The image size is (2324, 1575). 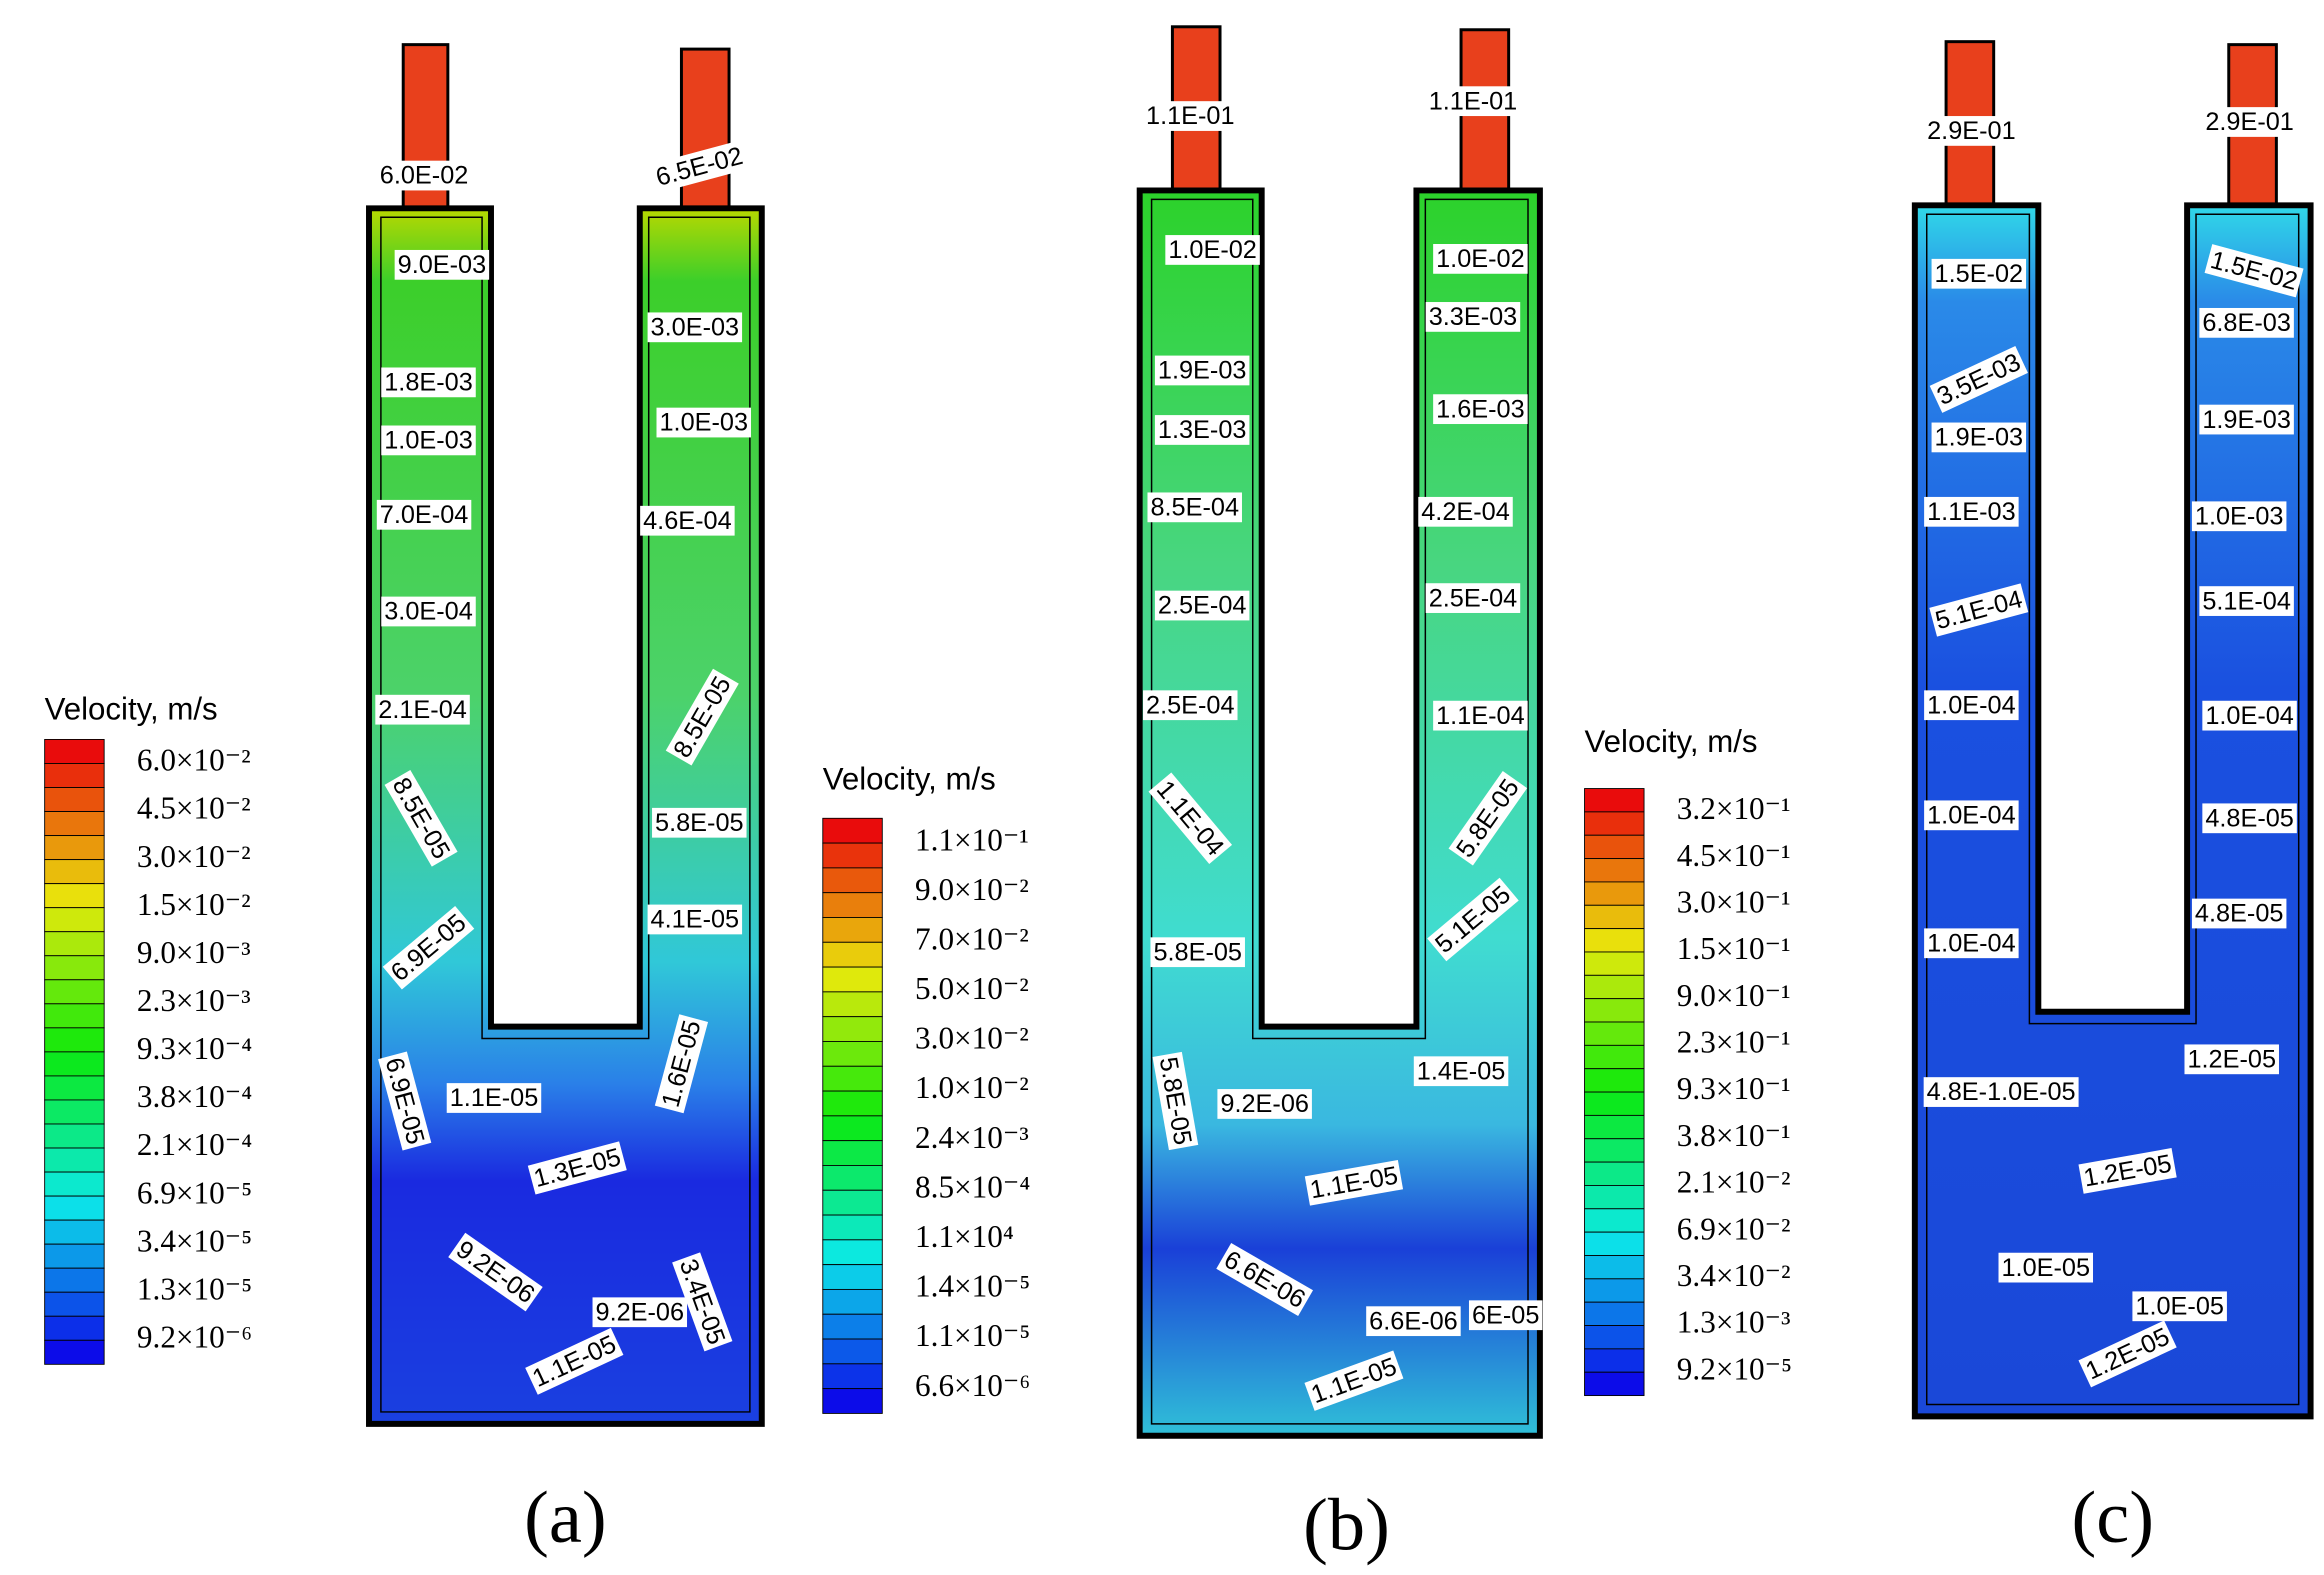 I want to click on contour-label-text: 1.4E-05, so click(x=1461, y=1071).